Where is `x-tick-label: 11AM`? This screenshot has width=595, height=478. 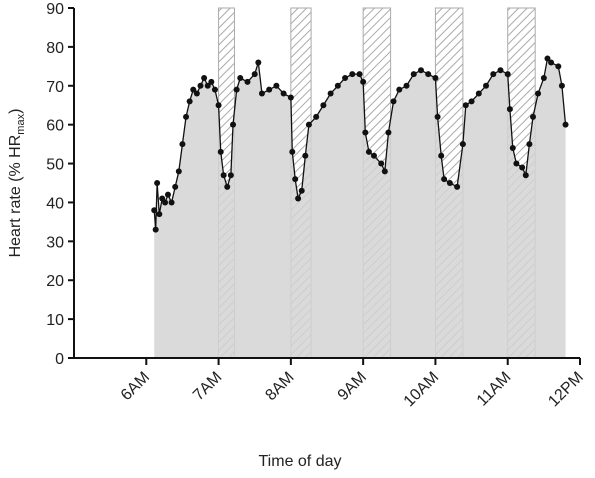 x-tick-label: 11AM is located at coordinates (494, 389).